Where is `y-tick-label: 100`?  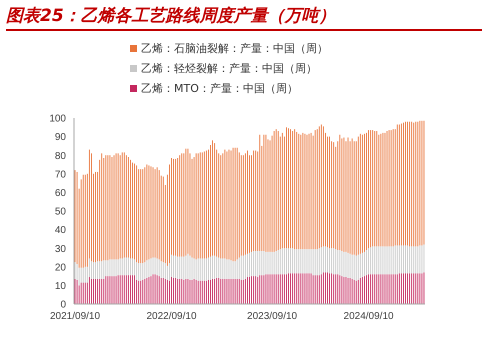
y-tick-label: 100 is located at coordinates (57, 119).